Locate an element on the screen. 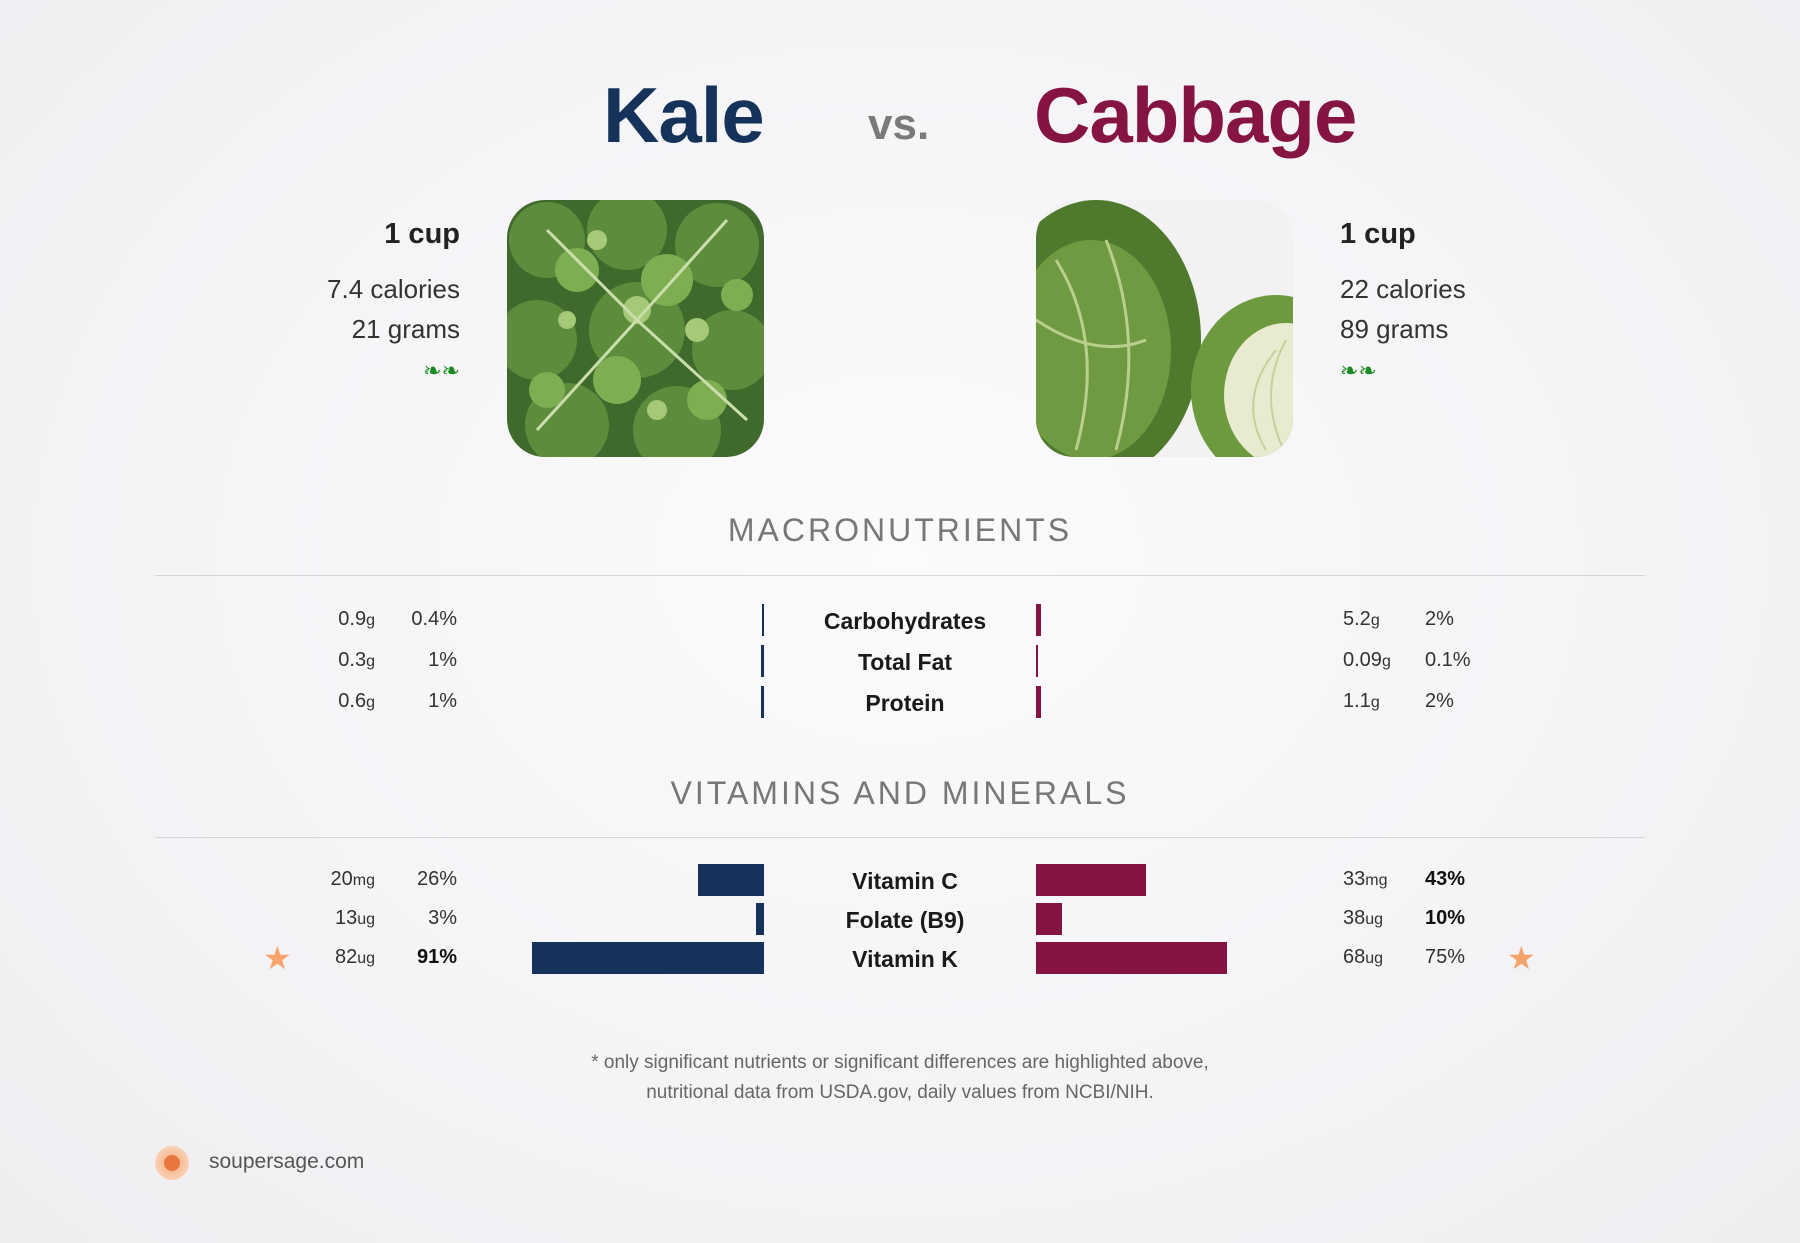 The height and width of the screenshot is (1243, 1800). vit-cabbage-amount-1: 38ug is located at coordinates (1363, 918).